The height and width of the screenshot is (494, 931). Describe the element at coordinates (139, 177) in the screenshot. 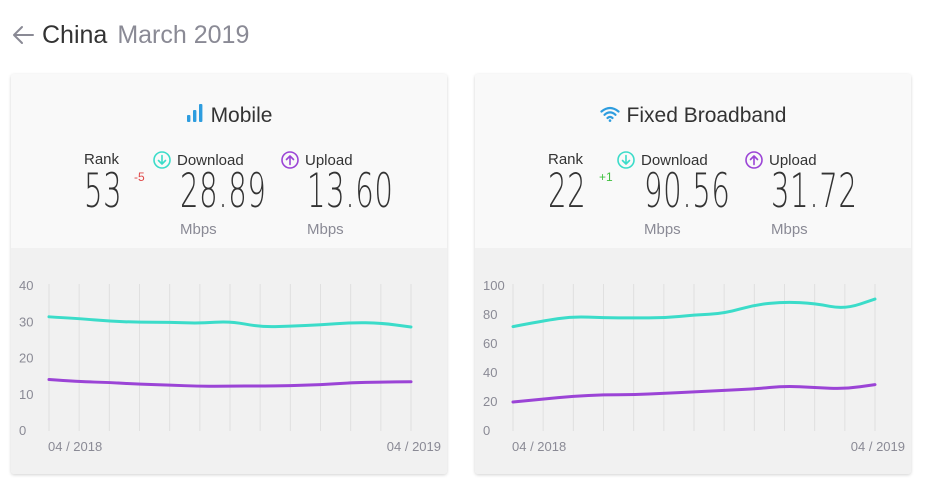

I see `rank-change: -5` at that location.